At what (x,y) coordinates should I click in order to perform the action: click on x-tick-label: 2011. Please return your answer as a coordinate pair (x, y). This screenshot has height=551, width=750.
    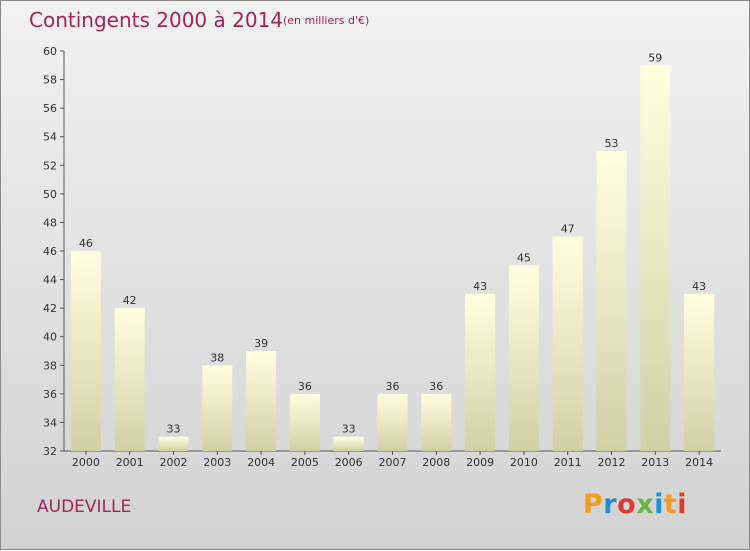
    Looking at the image, I should click on (568, 462).